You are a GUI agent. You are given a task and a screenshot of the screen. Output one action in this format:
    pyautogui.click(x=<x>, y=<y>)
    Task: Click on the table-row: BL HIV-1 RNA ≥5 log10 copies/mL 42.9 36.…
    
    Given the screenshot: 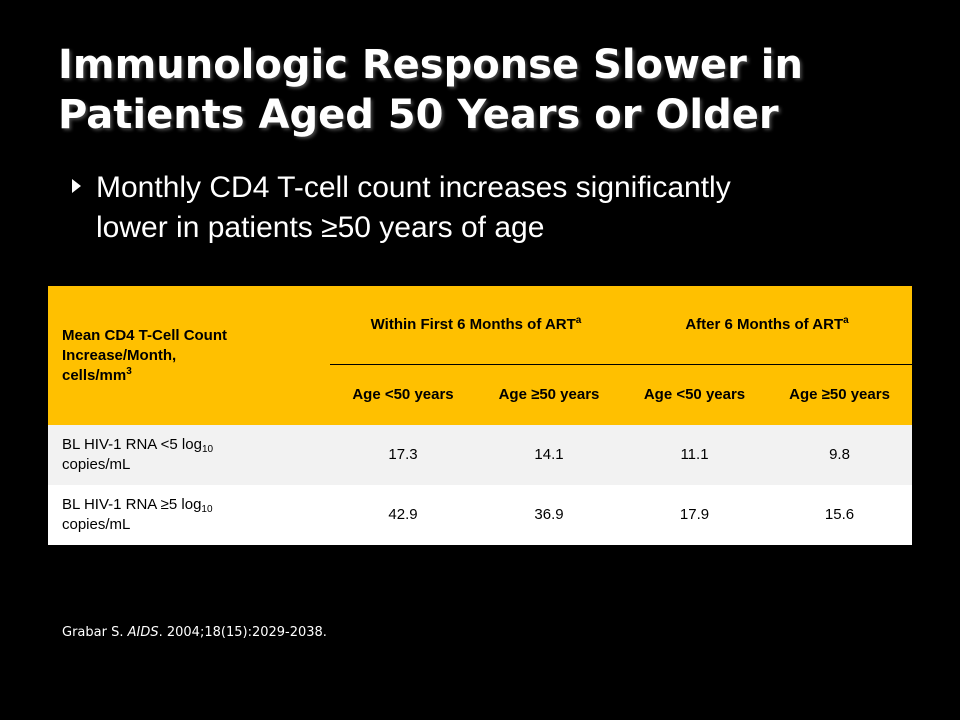 What is the action you would take?
    pyautogui.click(x=480, y=515)
    